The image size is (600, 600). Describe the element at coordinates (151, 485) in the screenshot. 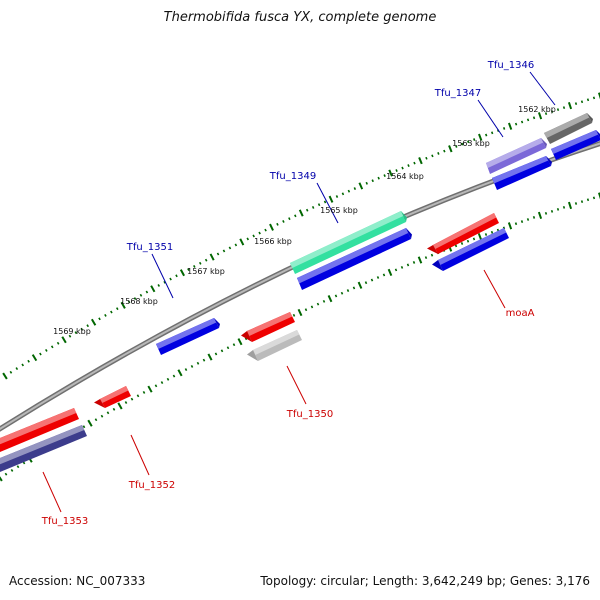

I see `gene-label-tfu_1352: Tfu_1352` at that location.